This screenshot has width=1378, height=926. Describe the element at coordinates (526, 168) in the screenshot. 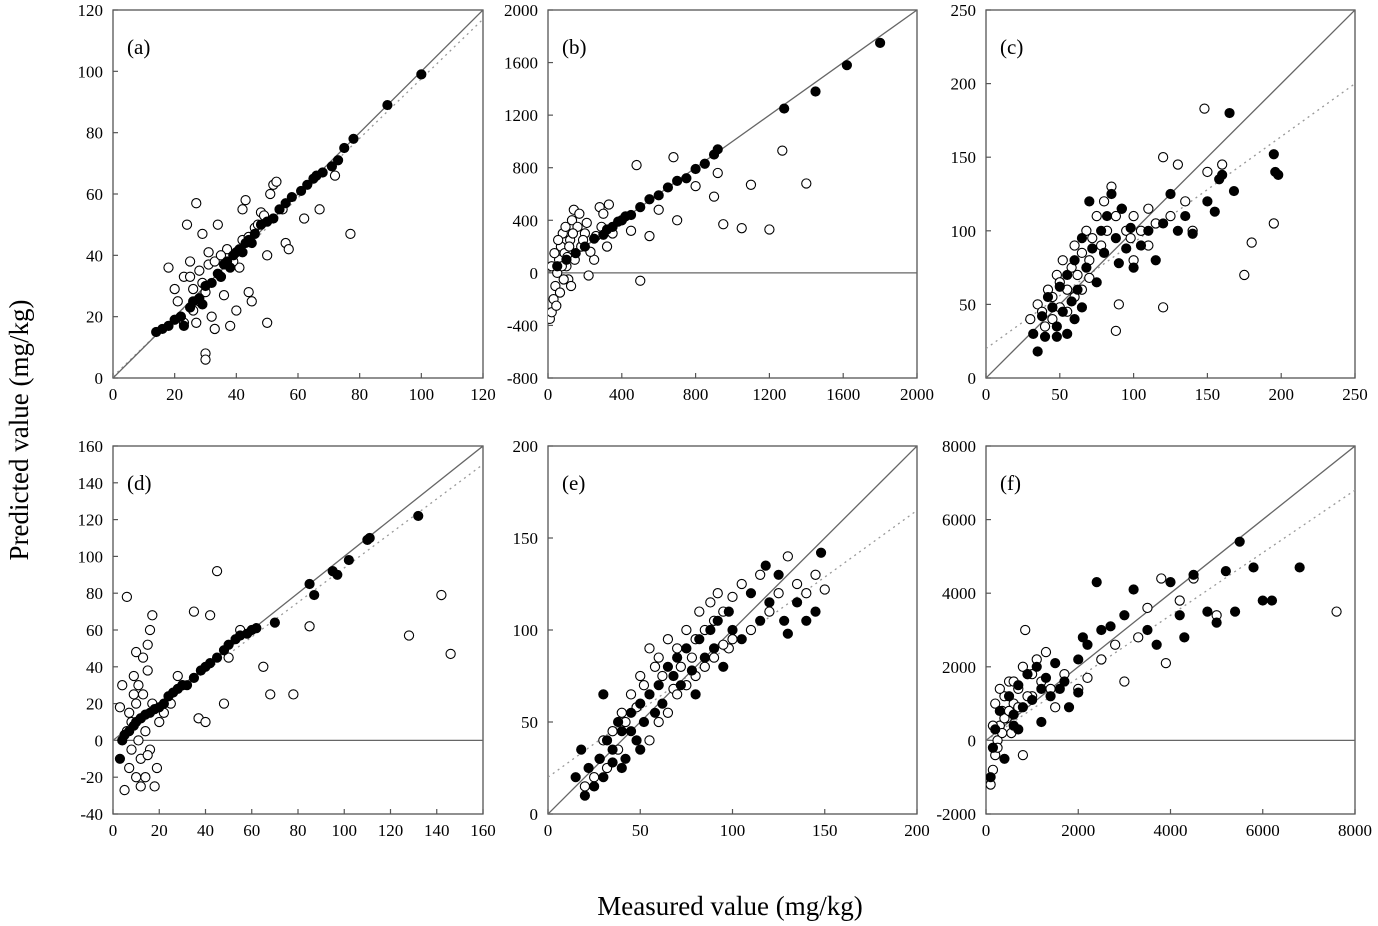

I see `panel-b-y-tick-label-4: 800` at that location.